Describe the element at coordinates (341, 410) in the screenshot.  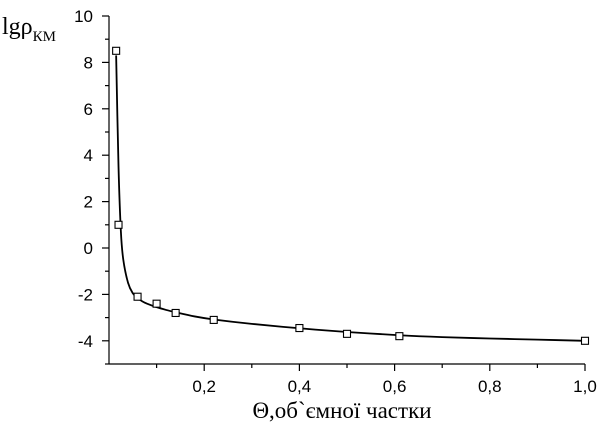
I see `x-axis-label: Θ,об`ємної частки` at that location.